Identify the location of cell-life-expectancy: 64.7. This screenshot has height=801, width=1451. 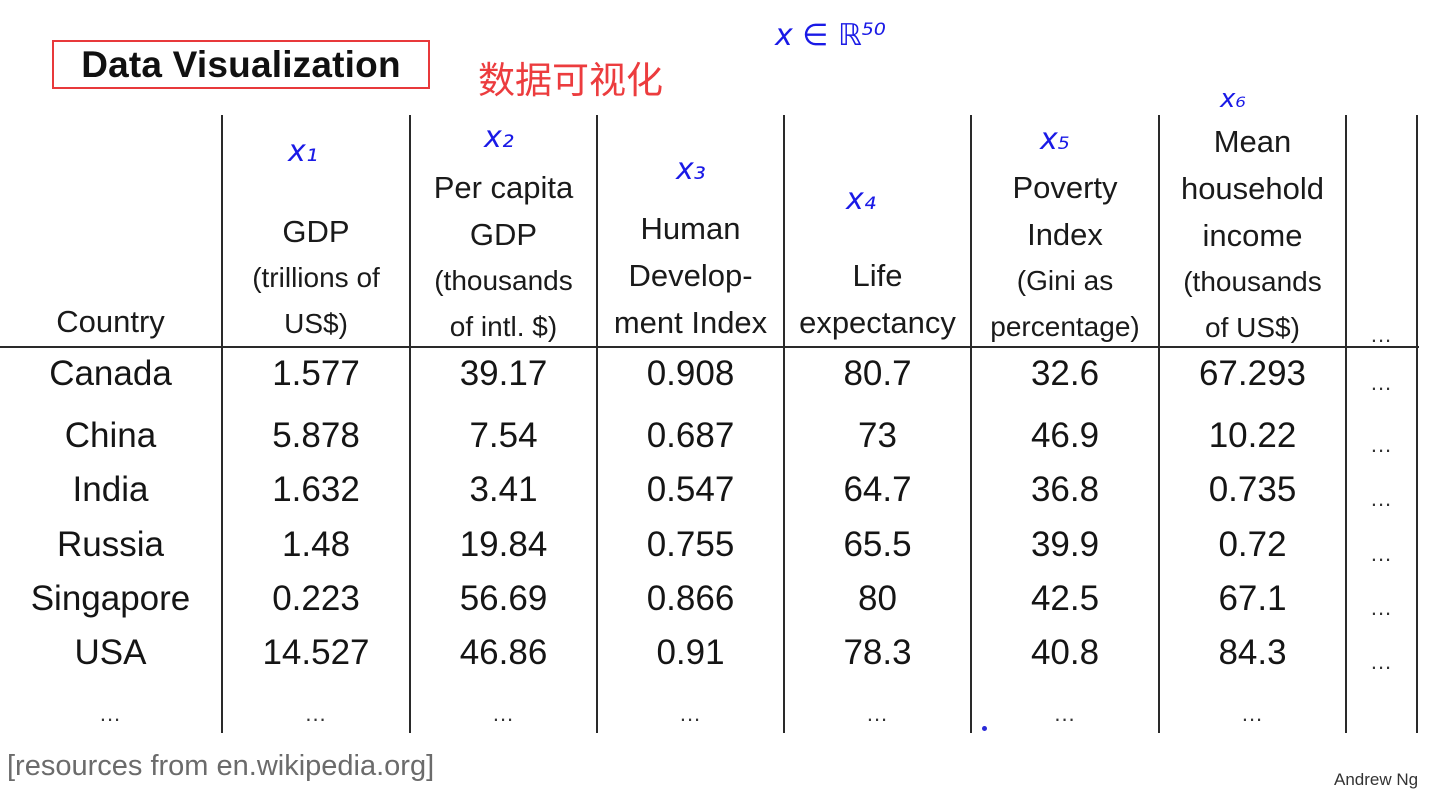
(877, 489).